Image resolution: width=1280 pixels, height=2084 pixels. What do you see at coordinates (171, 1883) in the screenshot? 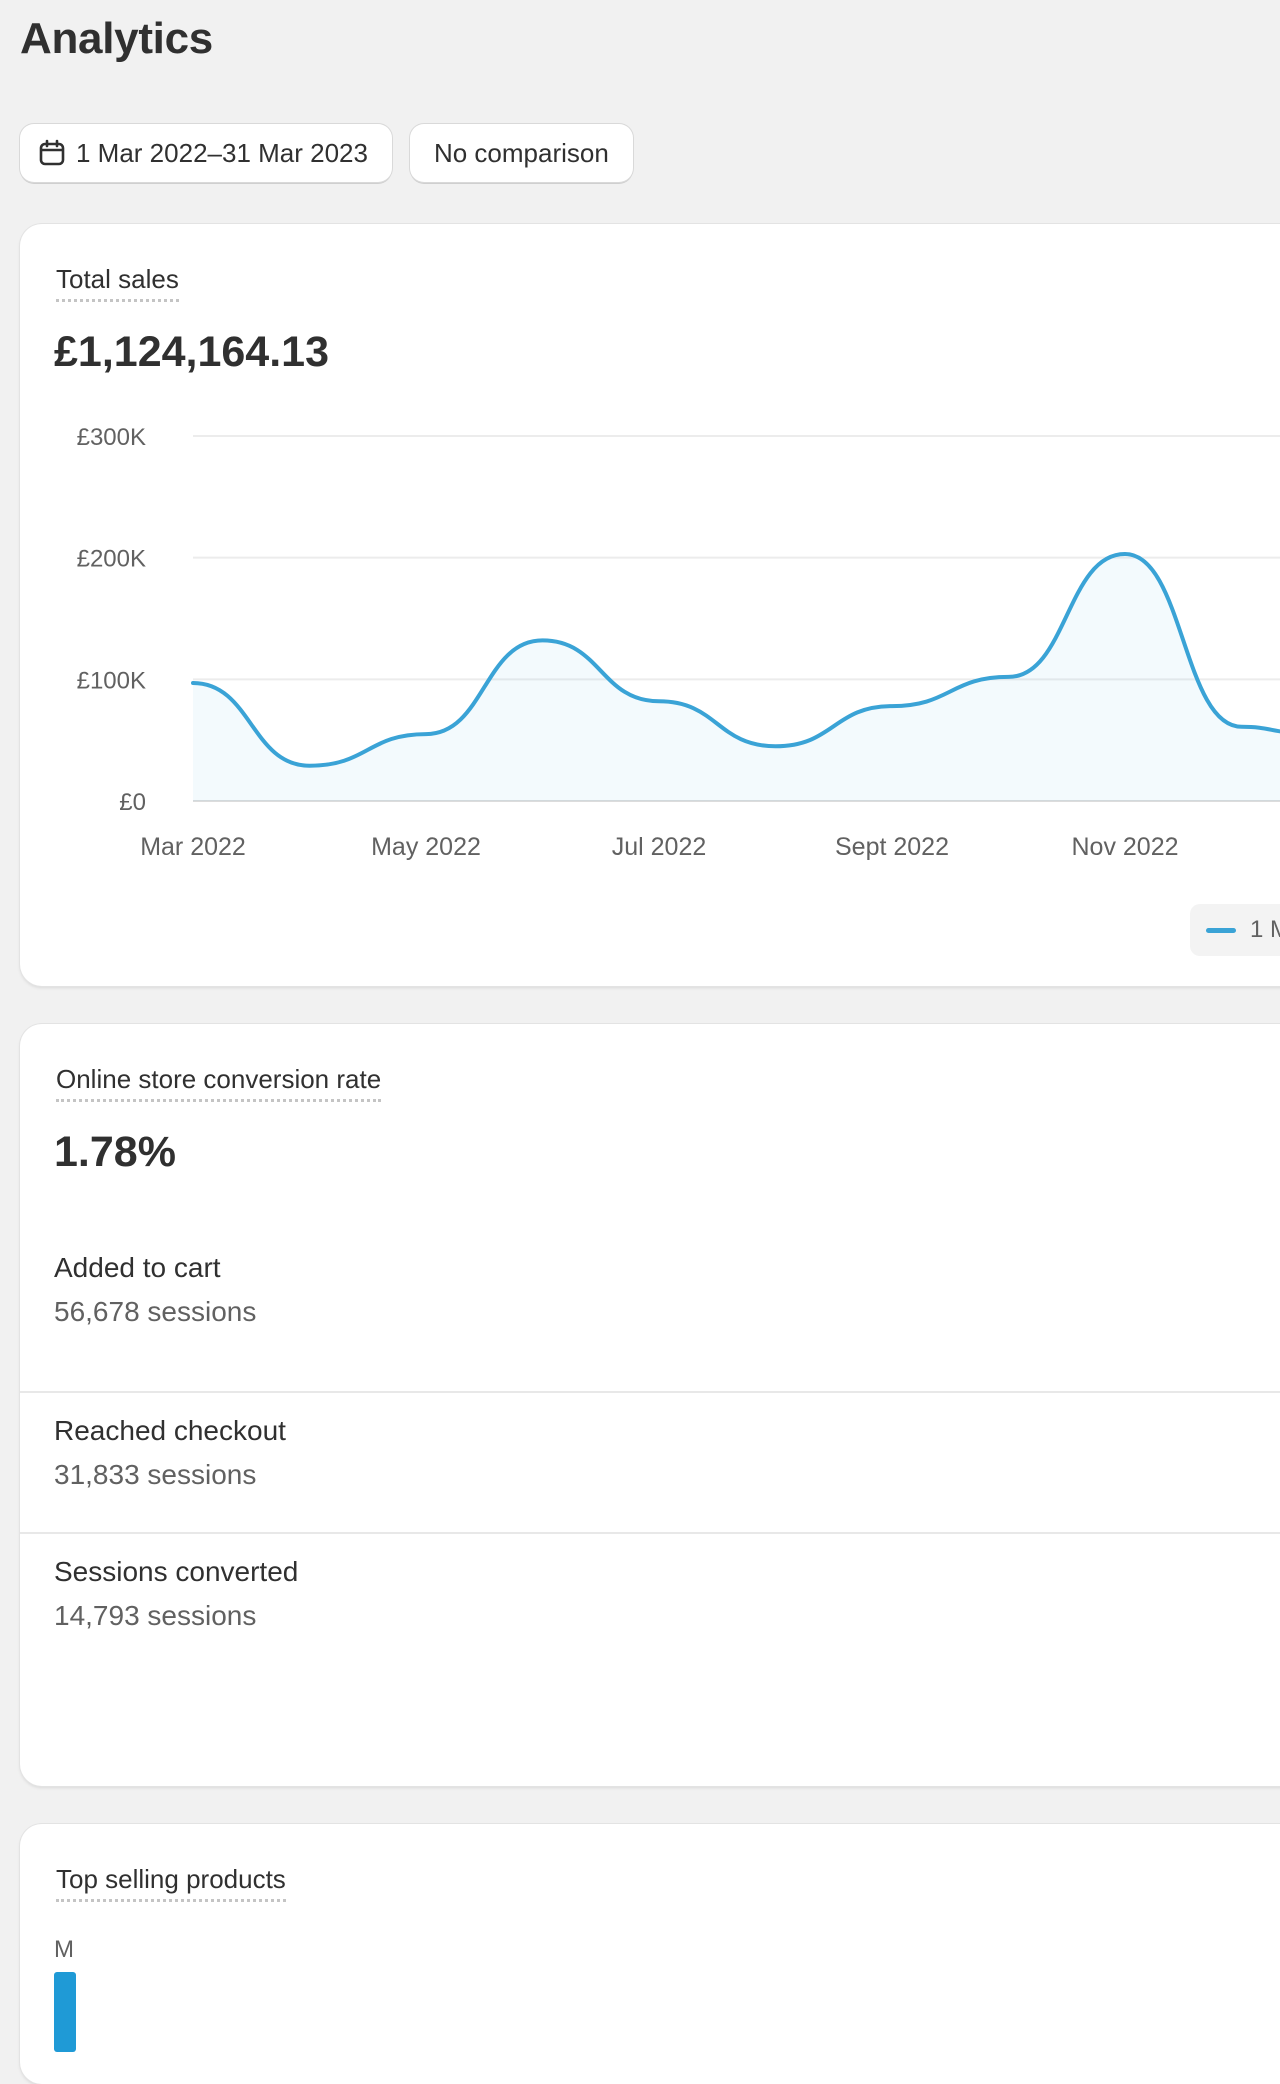
I see `top-products-title: Top selling products` at bounding box center [171, 1883].